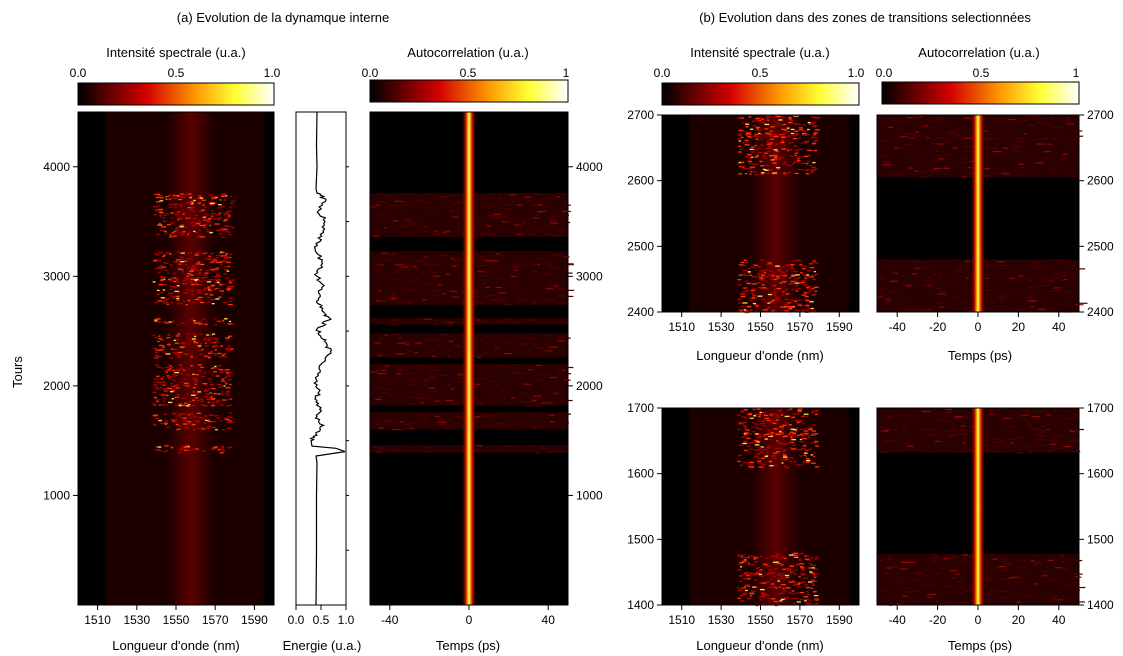  What do you see at coordinates (839, 327) in the screenshot?
I see `x-tick-label: 1590` at bounding box center [839, 327].